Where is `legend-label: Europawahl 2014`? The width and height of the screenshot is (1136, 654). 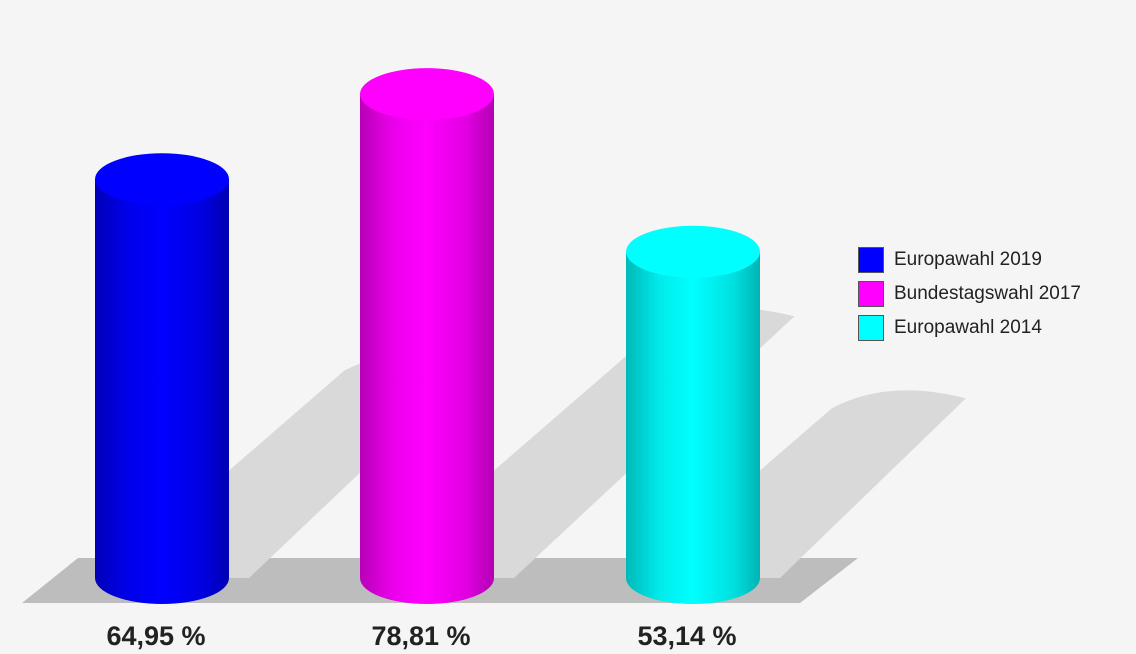
legend-label: Europawahl 2014 is located at coordinates (968, 327).